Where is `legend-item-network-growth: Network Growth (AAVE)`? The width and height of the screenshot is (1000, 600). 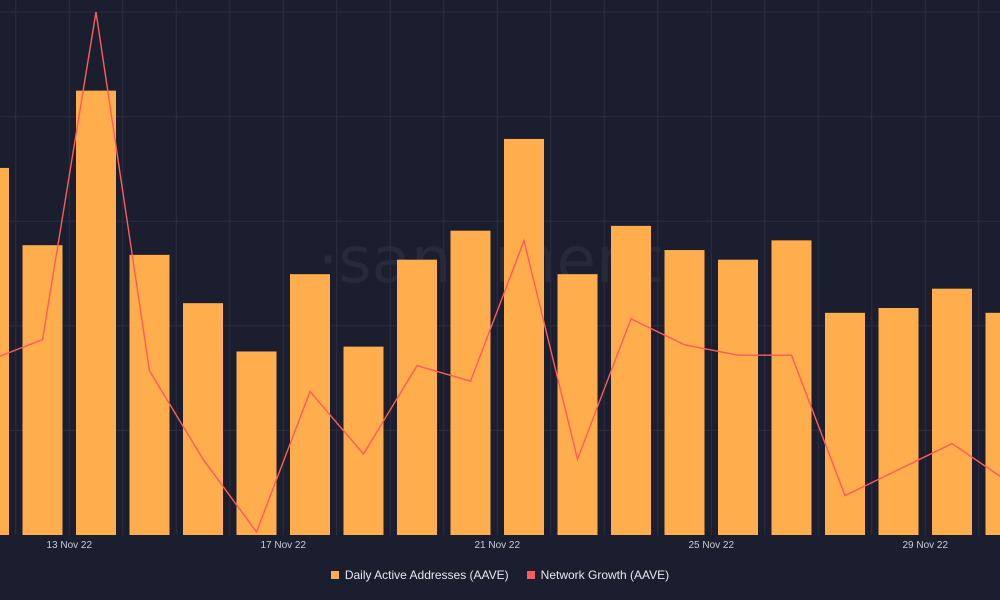 legend-item-network-growth: Network Growth (AAVE) is located at coordinates (598, 575).